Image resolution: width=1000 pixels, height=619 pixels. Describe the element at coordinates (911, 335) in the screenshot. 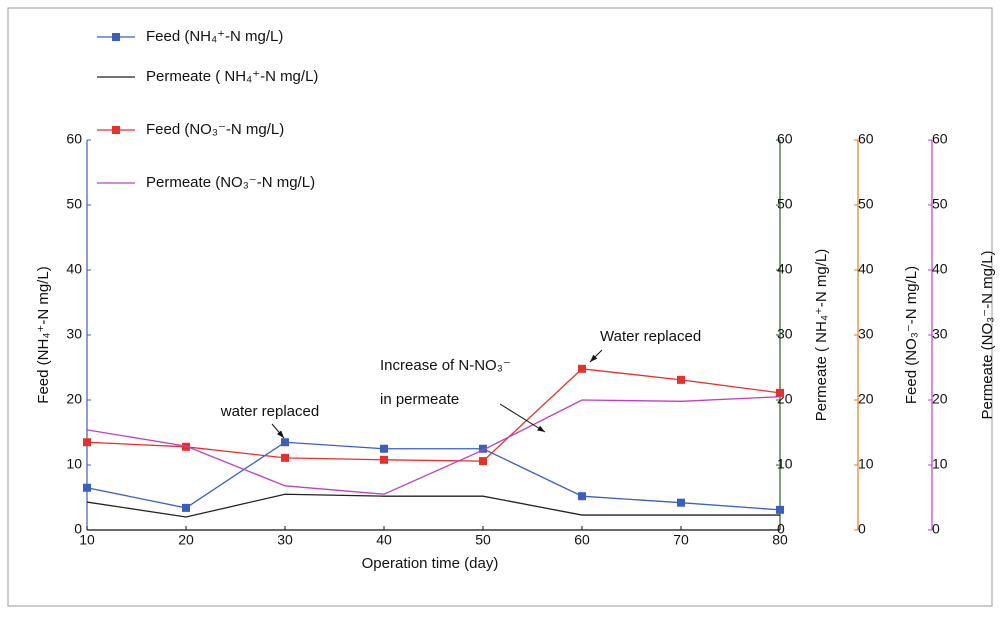

I see `y-axis-title: Feed (NO₃⁻-N mg/L)` at that location.